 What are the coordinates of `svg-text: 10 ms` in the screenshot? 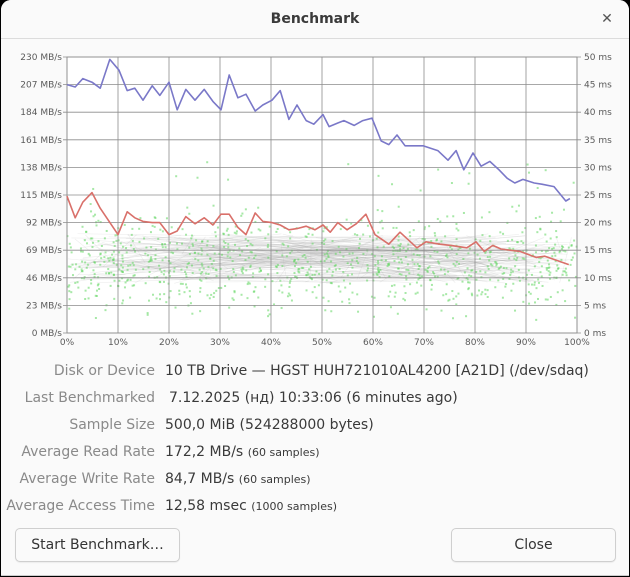 It's located at (598, 279).